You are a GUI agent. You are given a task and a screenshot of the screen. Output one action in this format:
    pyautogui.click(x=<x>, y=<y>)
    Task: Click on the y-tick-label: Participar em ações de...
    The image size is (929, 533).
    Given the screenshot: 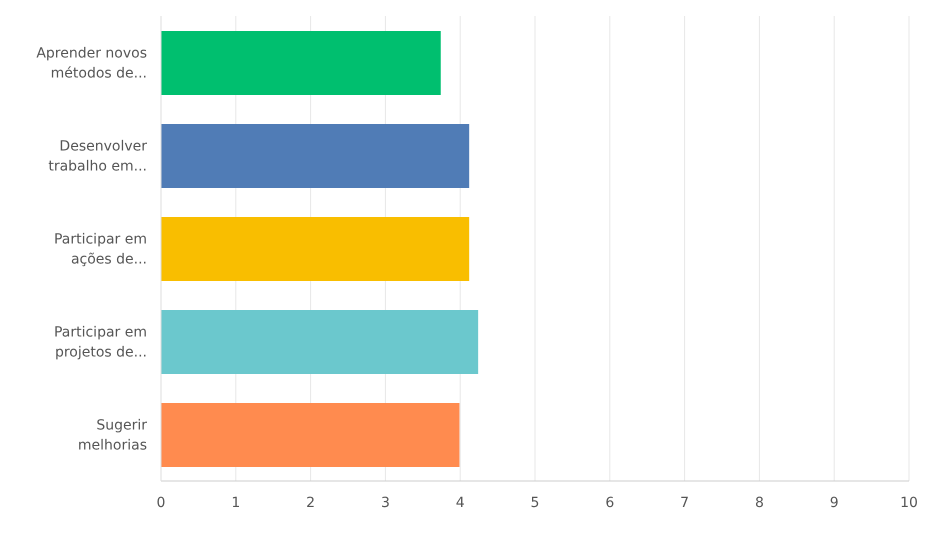 What is the action you would take?
    pyautogui.click(x=100, y=250)
    